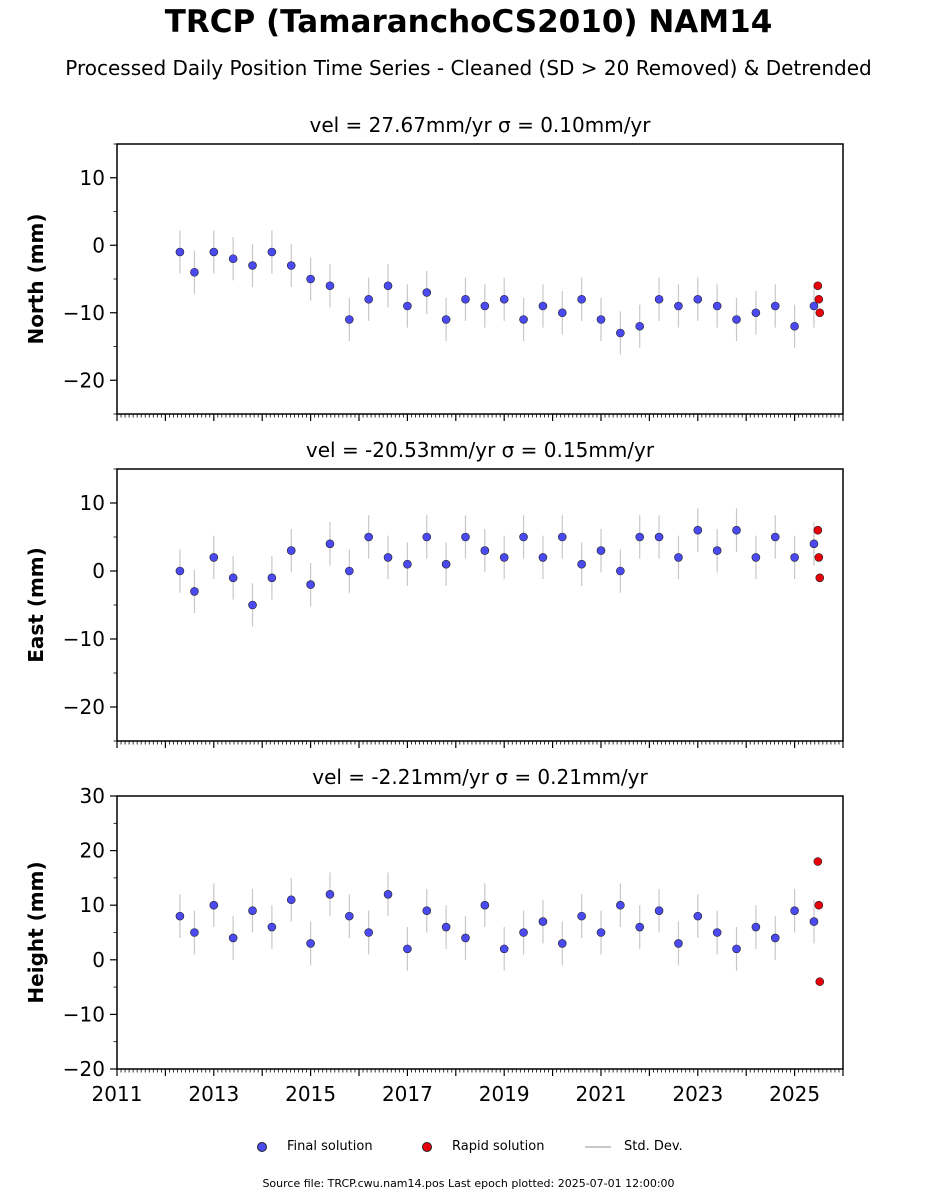 The height and width of the screenshot is (1200, 937). I want to click on legend-final-marker, so click(262, 1147).